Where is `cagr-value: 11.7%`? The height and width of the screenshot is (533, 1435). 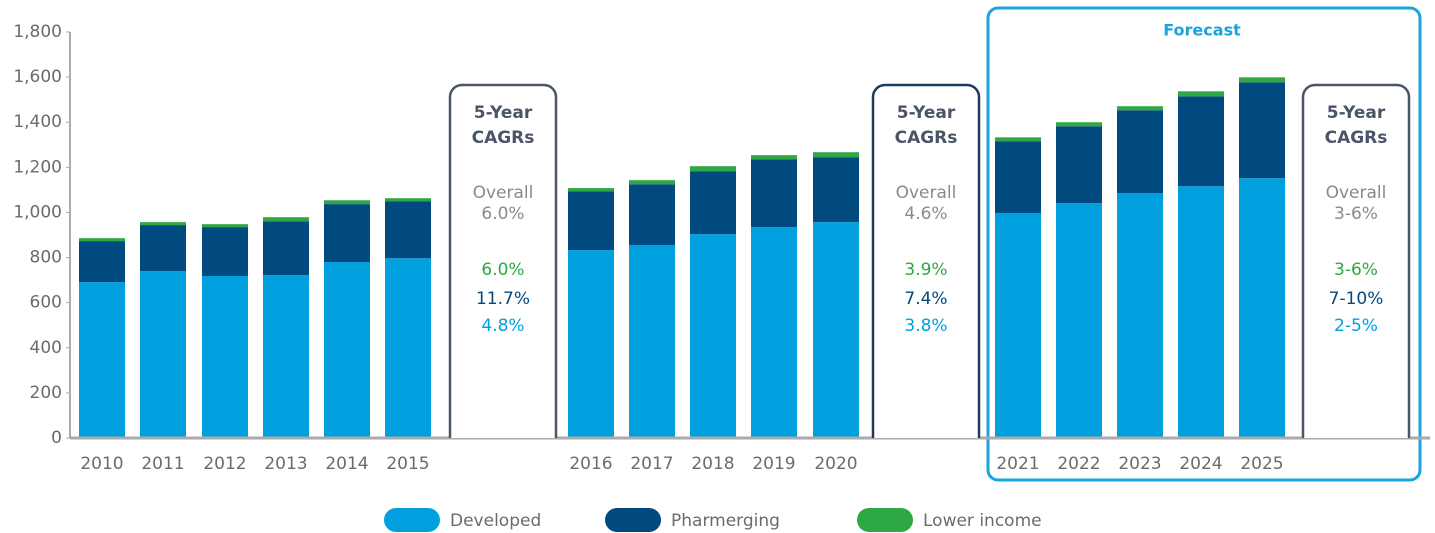 cagr-value: 11.7% is located at coordinates (503, 299).